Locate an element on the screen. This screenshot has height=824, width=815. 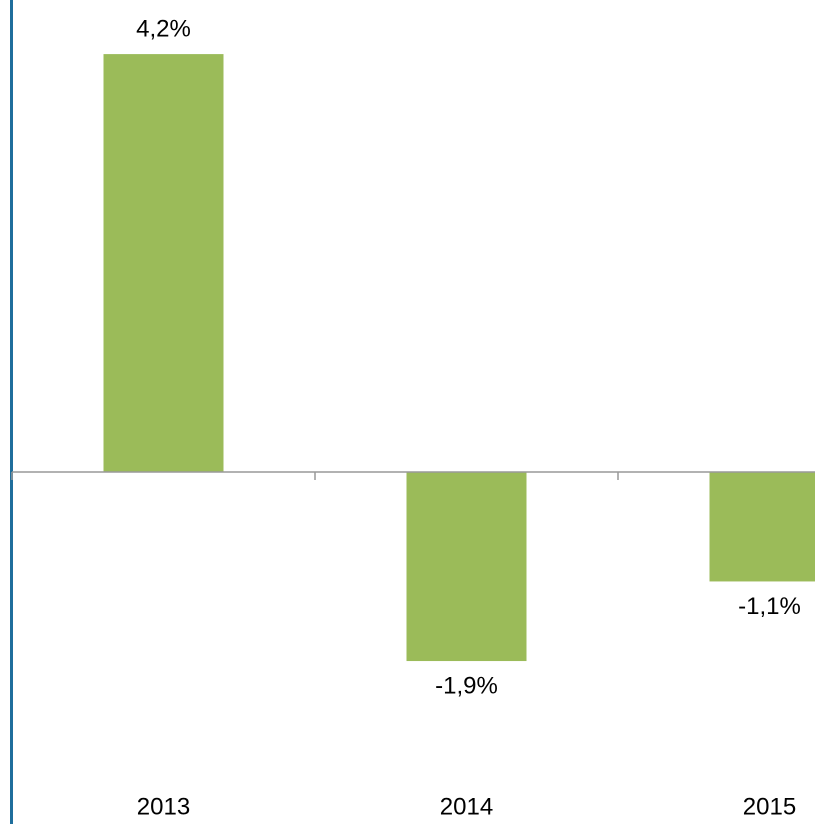
left-border is located at coordinates (11, 412).